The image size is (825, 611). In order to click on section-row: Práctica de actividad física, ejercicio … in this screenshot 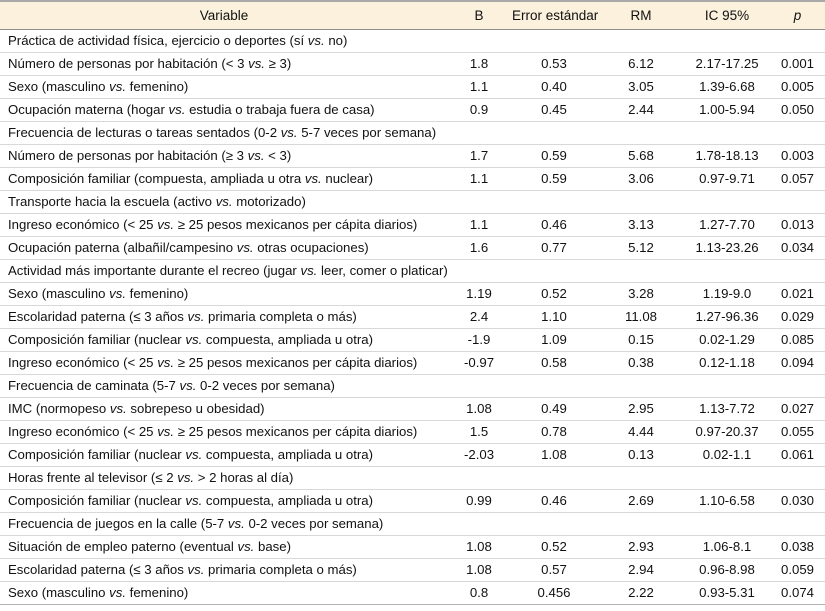, I will do `click(412, 41)`.